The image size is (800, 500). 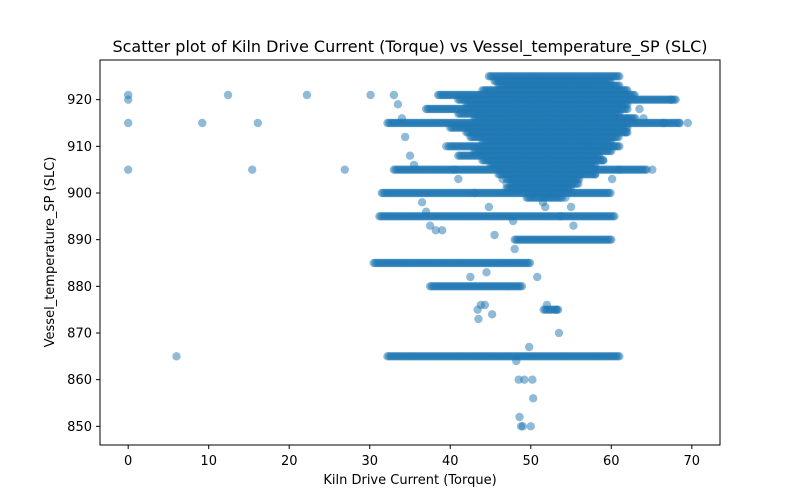 I want to click on x-tick-label: 30, so click(x=369, y=461).